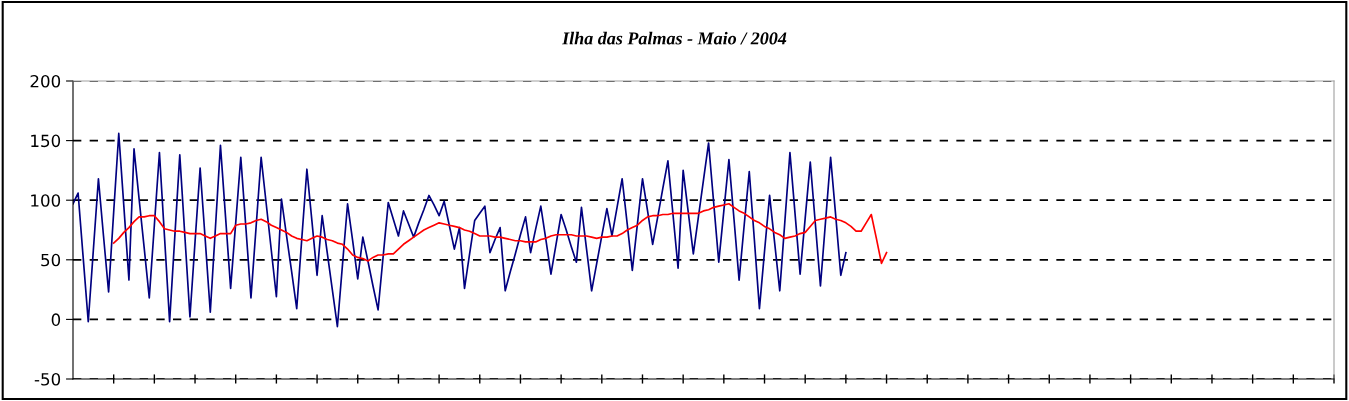 The image size is (1349, 401). I want to click on y-tick-label: 50, so click(51, 260).